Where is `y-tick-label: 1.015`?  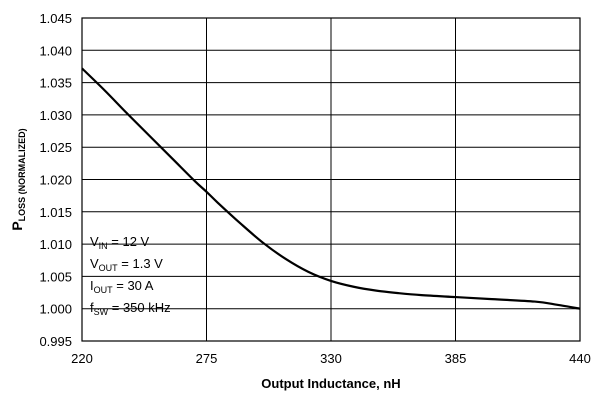 y-tick-label: 1.015 is located at coordinates (55, 212).